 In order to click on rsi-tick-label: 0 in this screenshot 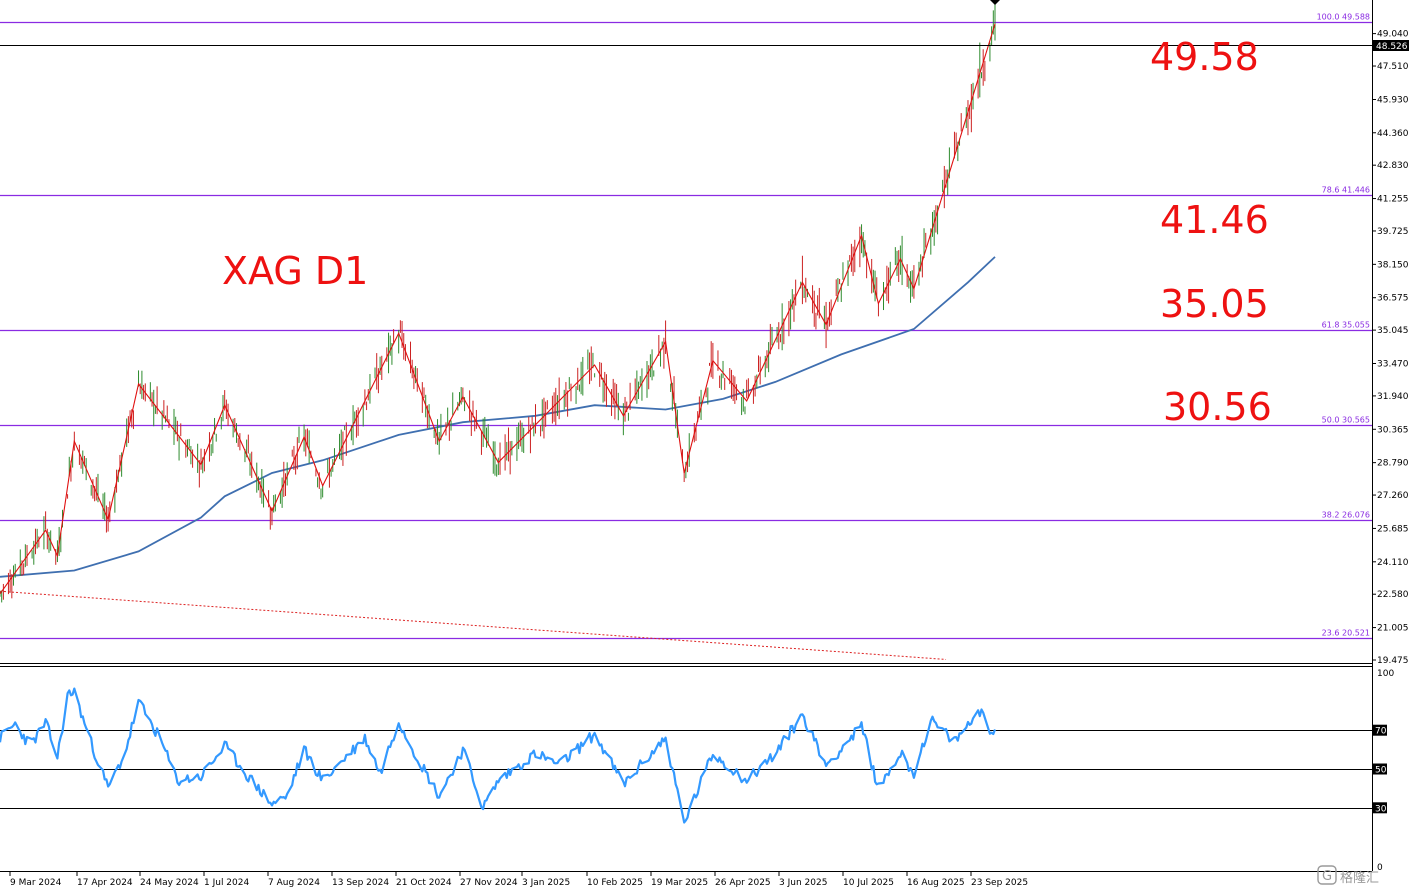, I will do `click(1380, 868)`.